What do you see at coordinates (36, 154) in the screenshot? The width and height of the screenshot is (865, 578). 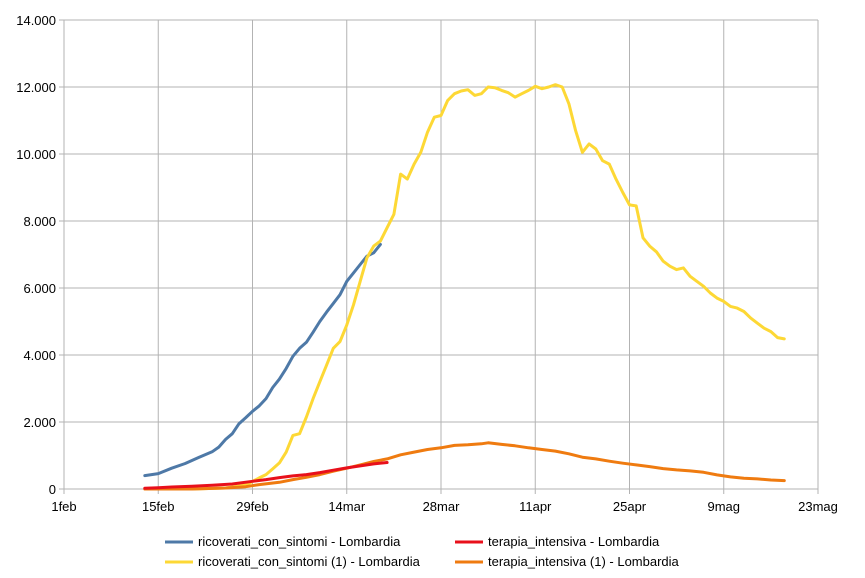 I see `y-tick-label: 10.000` at bounding box center [36, 154].